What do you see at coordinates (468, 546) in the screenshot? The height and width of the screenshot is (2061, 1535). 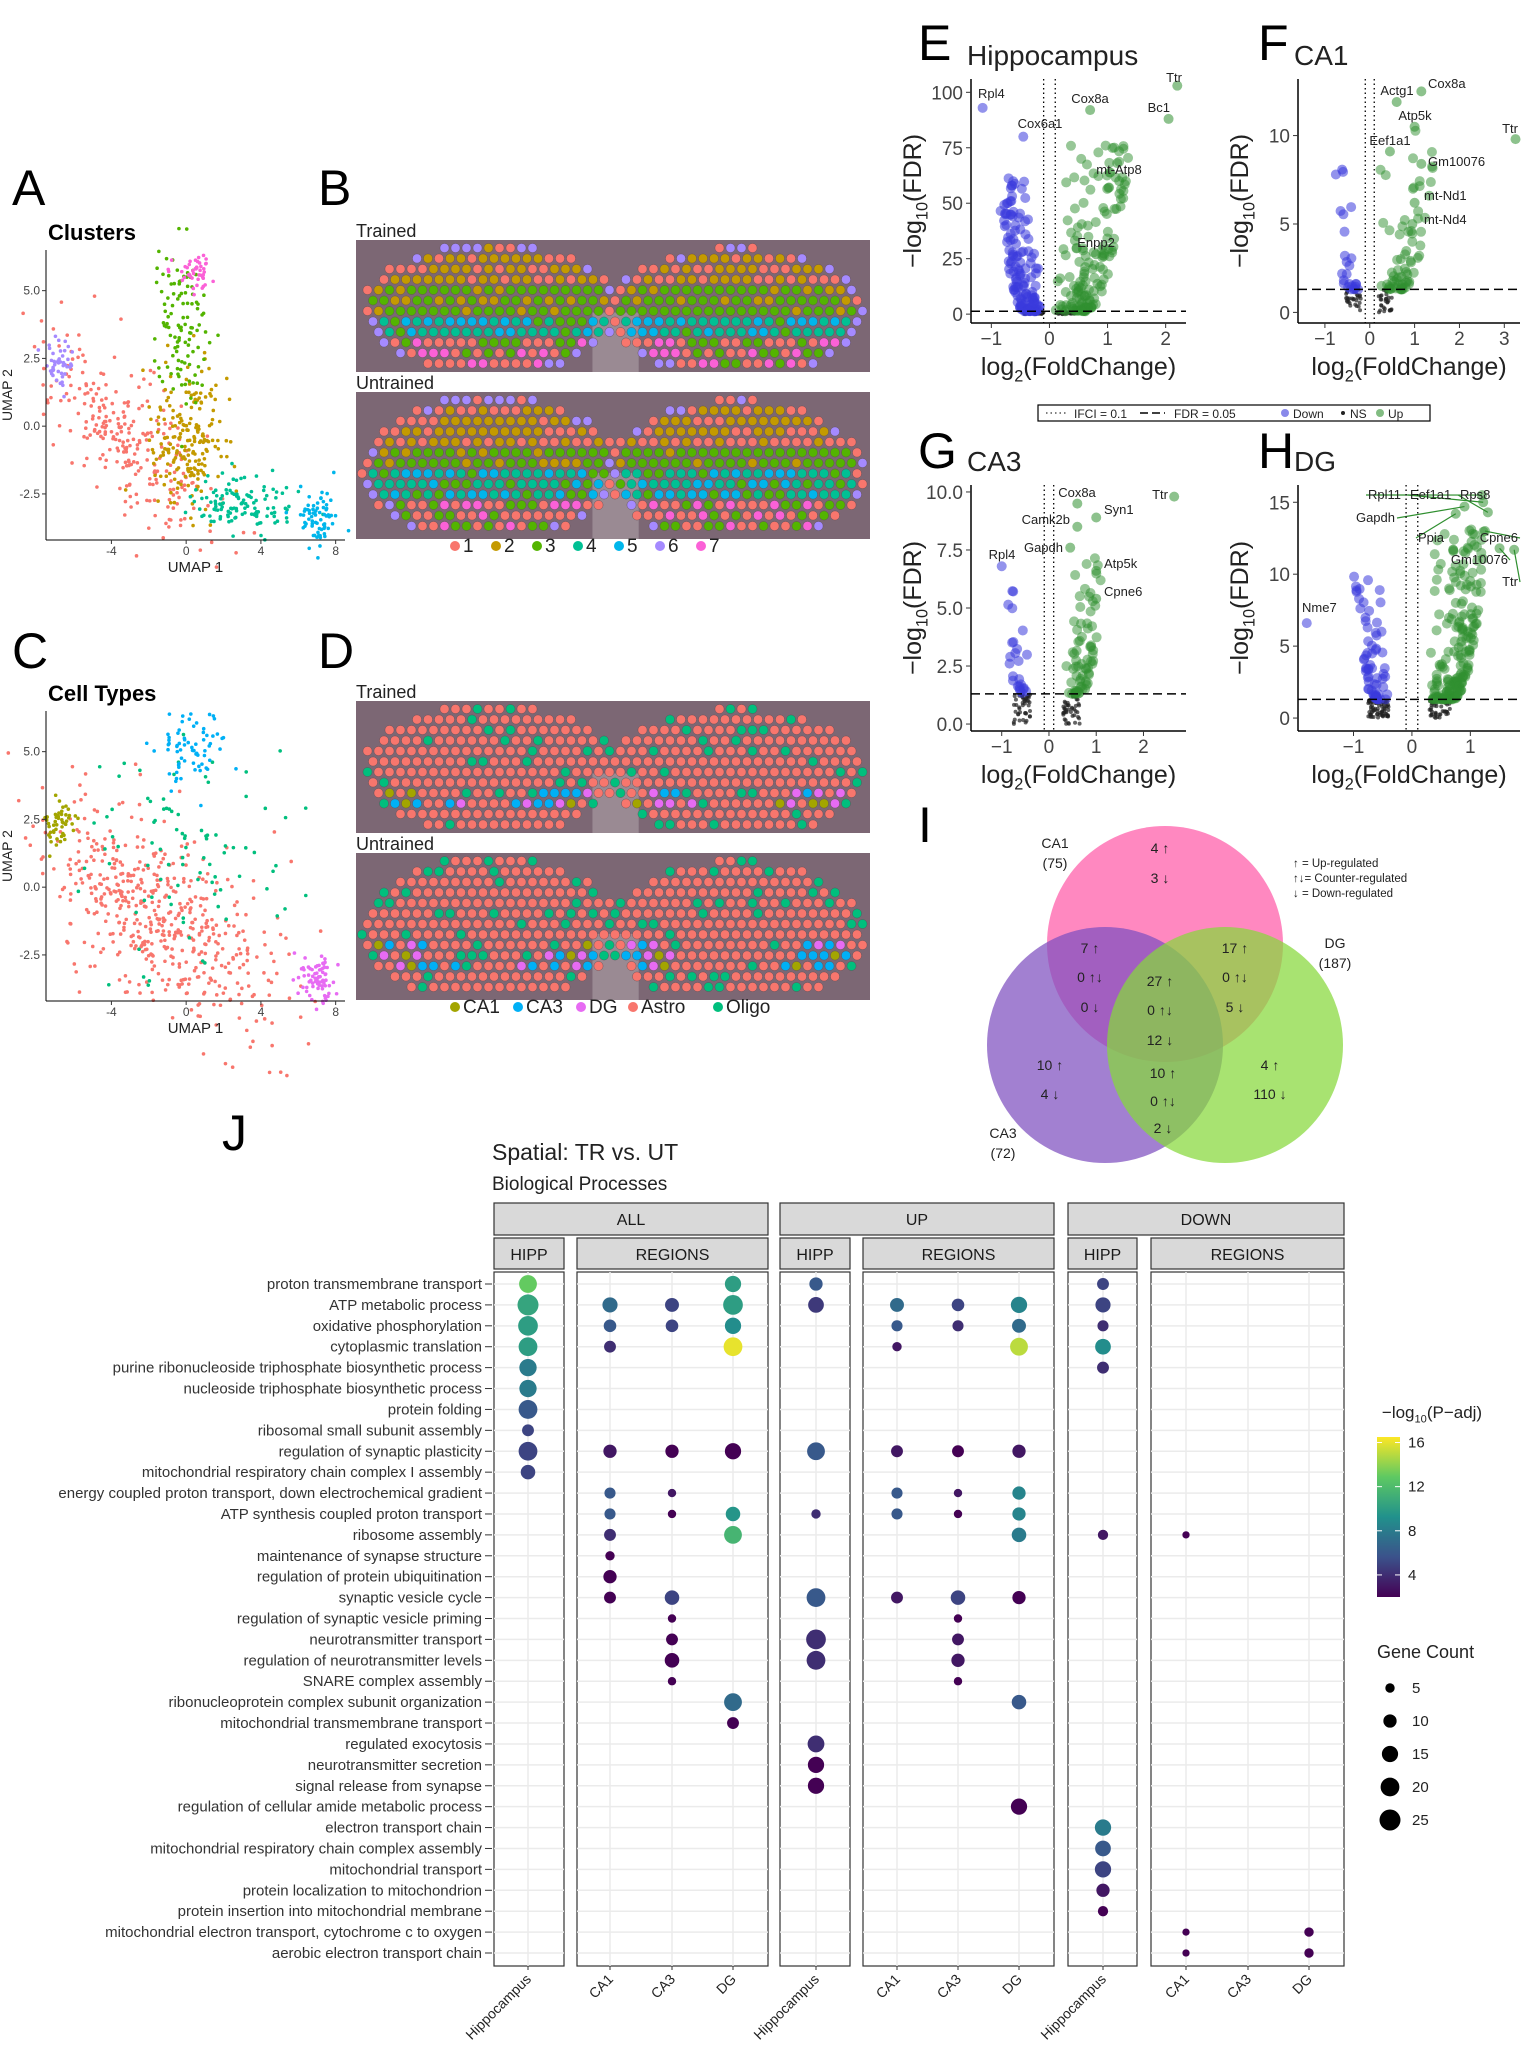 I see `legend-label: 1` at bounding box center [468, 546].